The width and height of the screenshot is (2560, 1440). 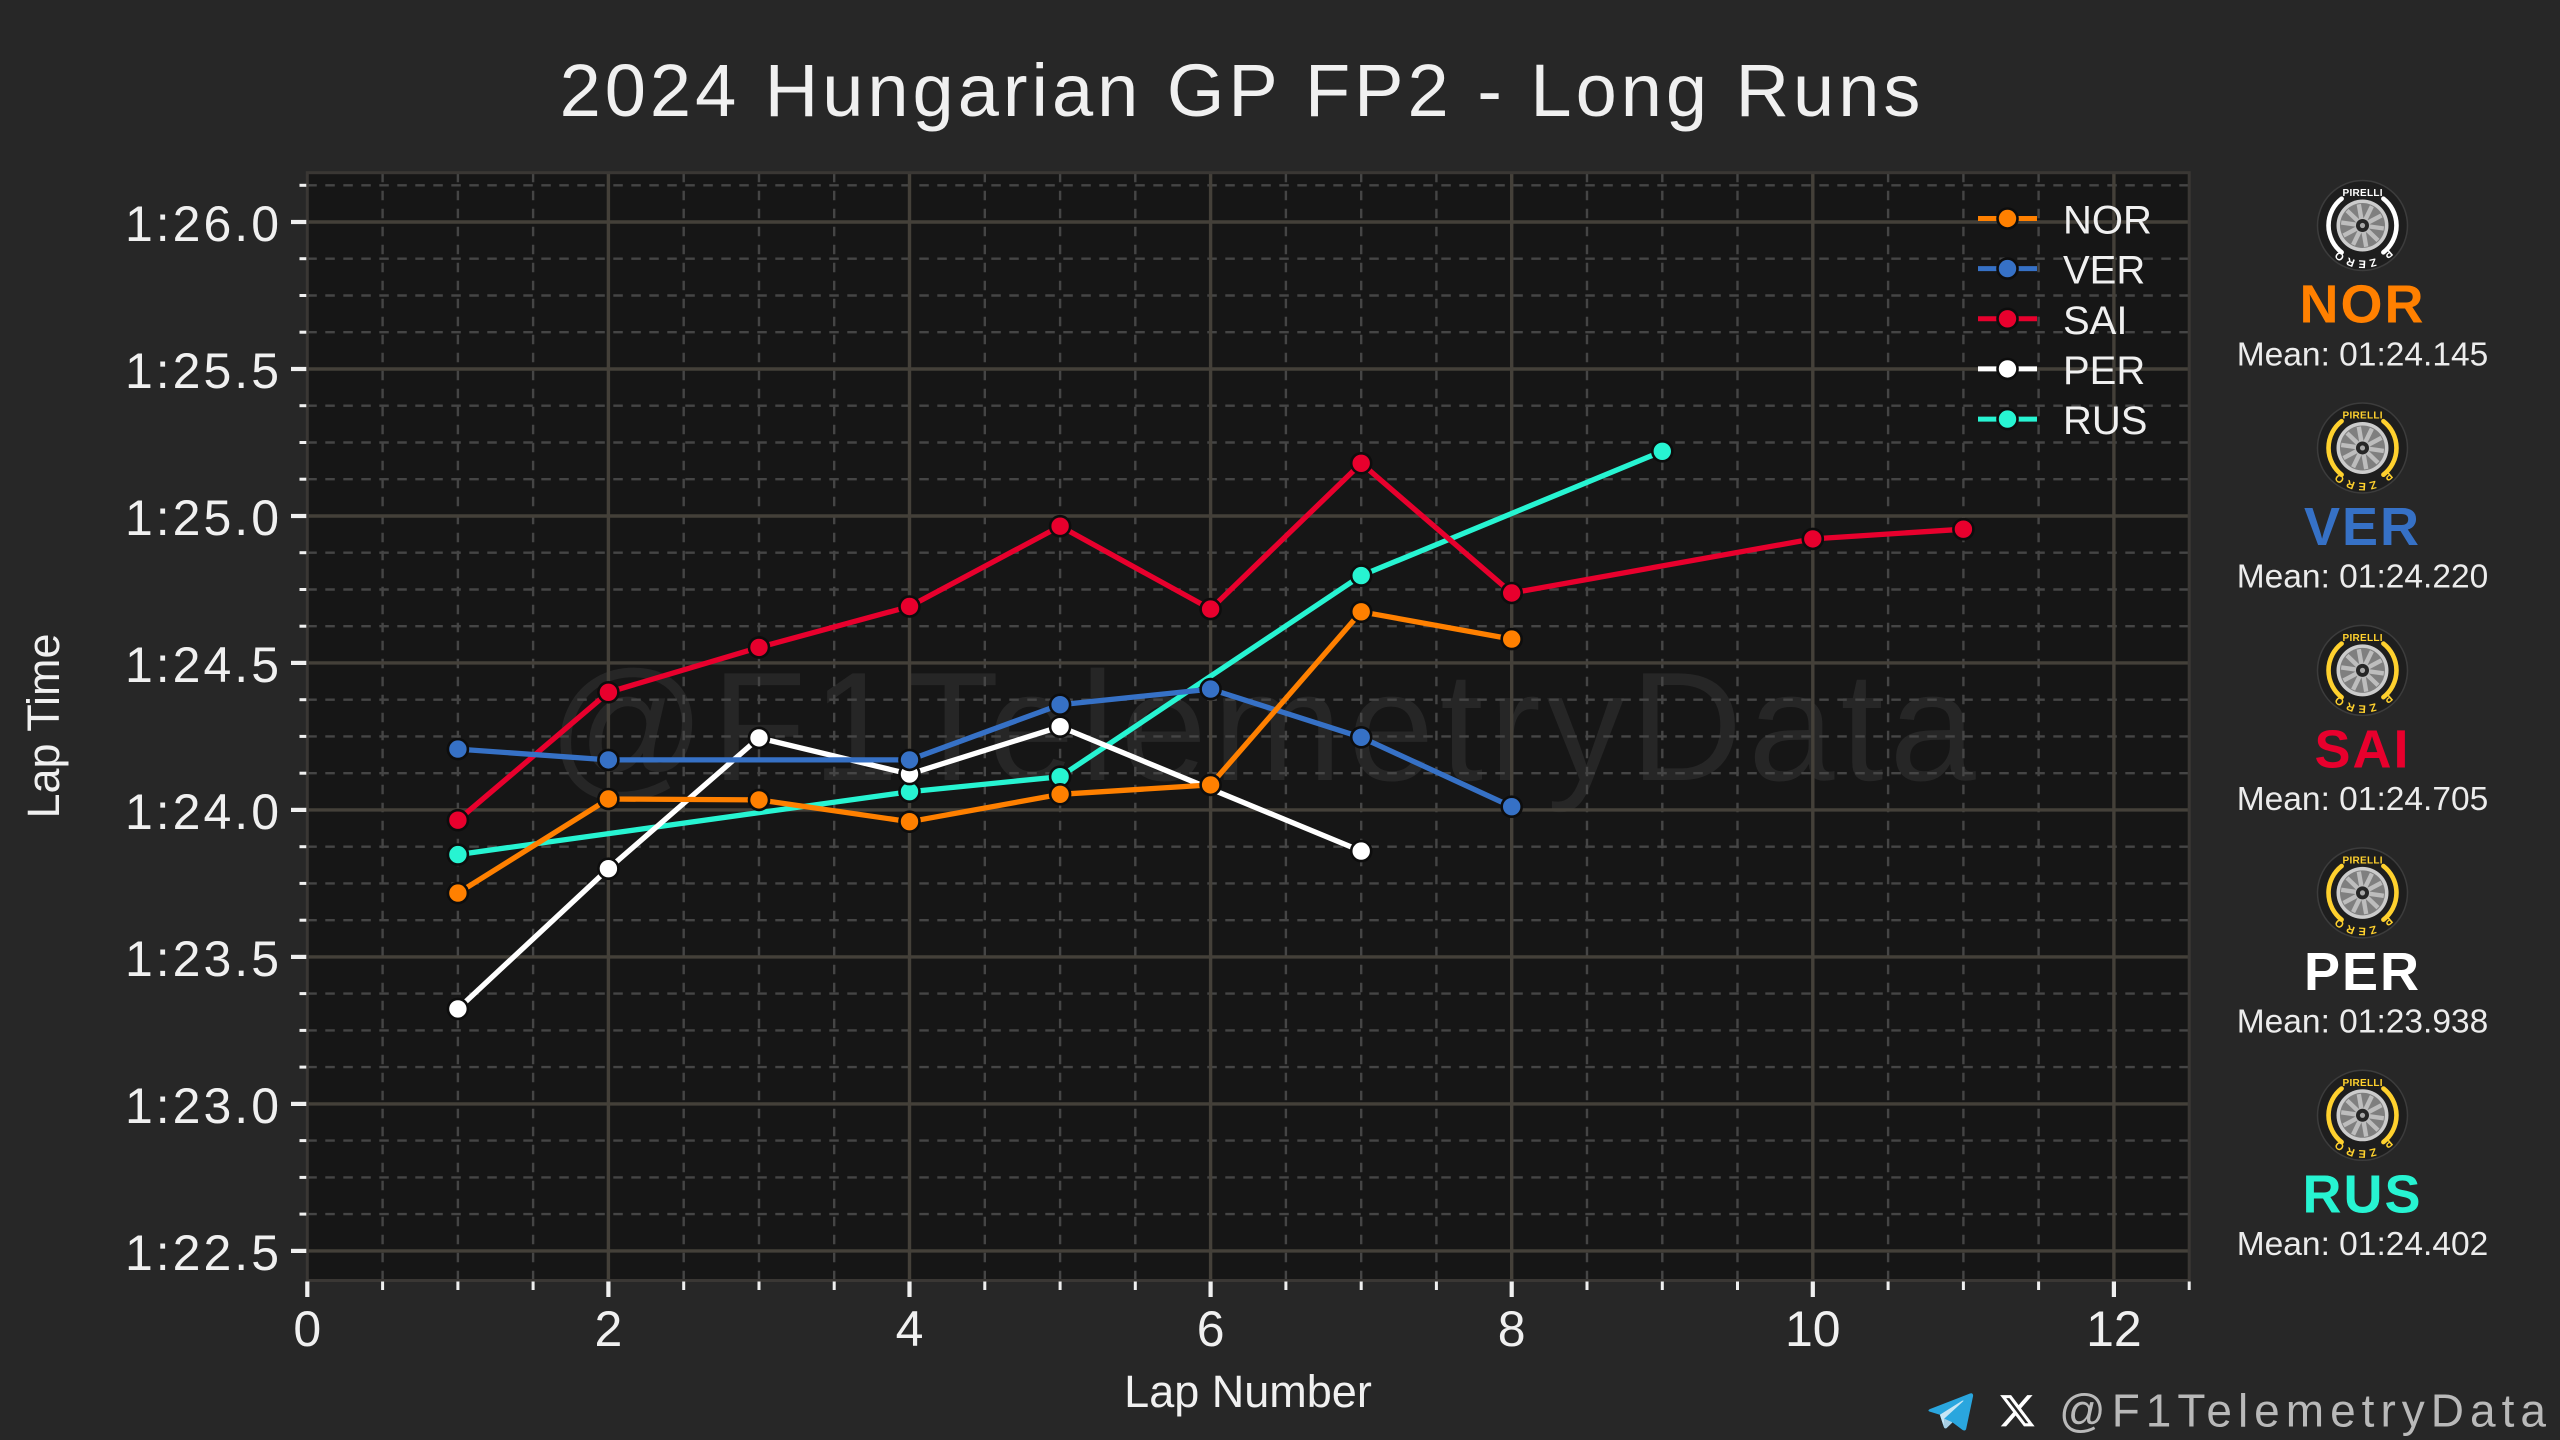 I want to click on svg-text: 6, so click(x=1211, y=1329).